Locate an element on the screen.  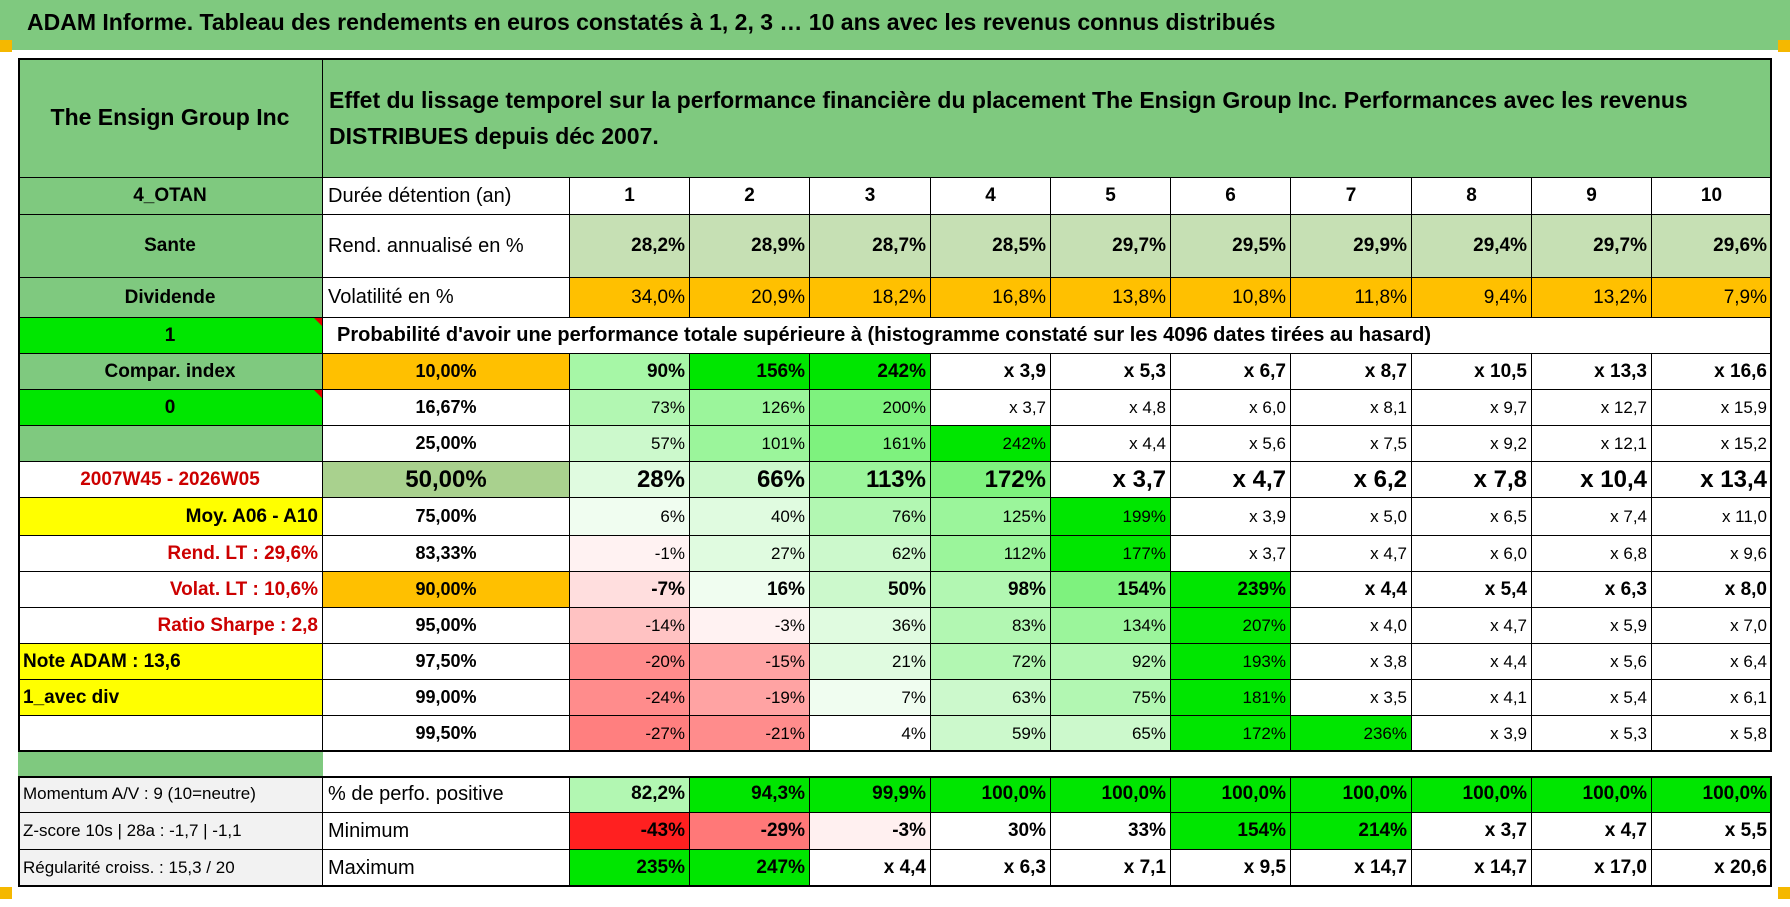
stat-value: 33% is located at coordinates (1111, 831).